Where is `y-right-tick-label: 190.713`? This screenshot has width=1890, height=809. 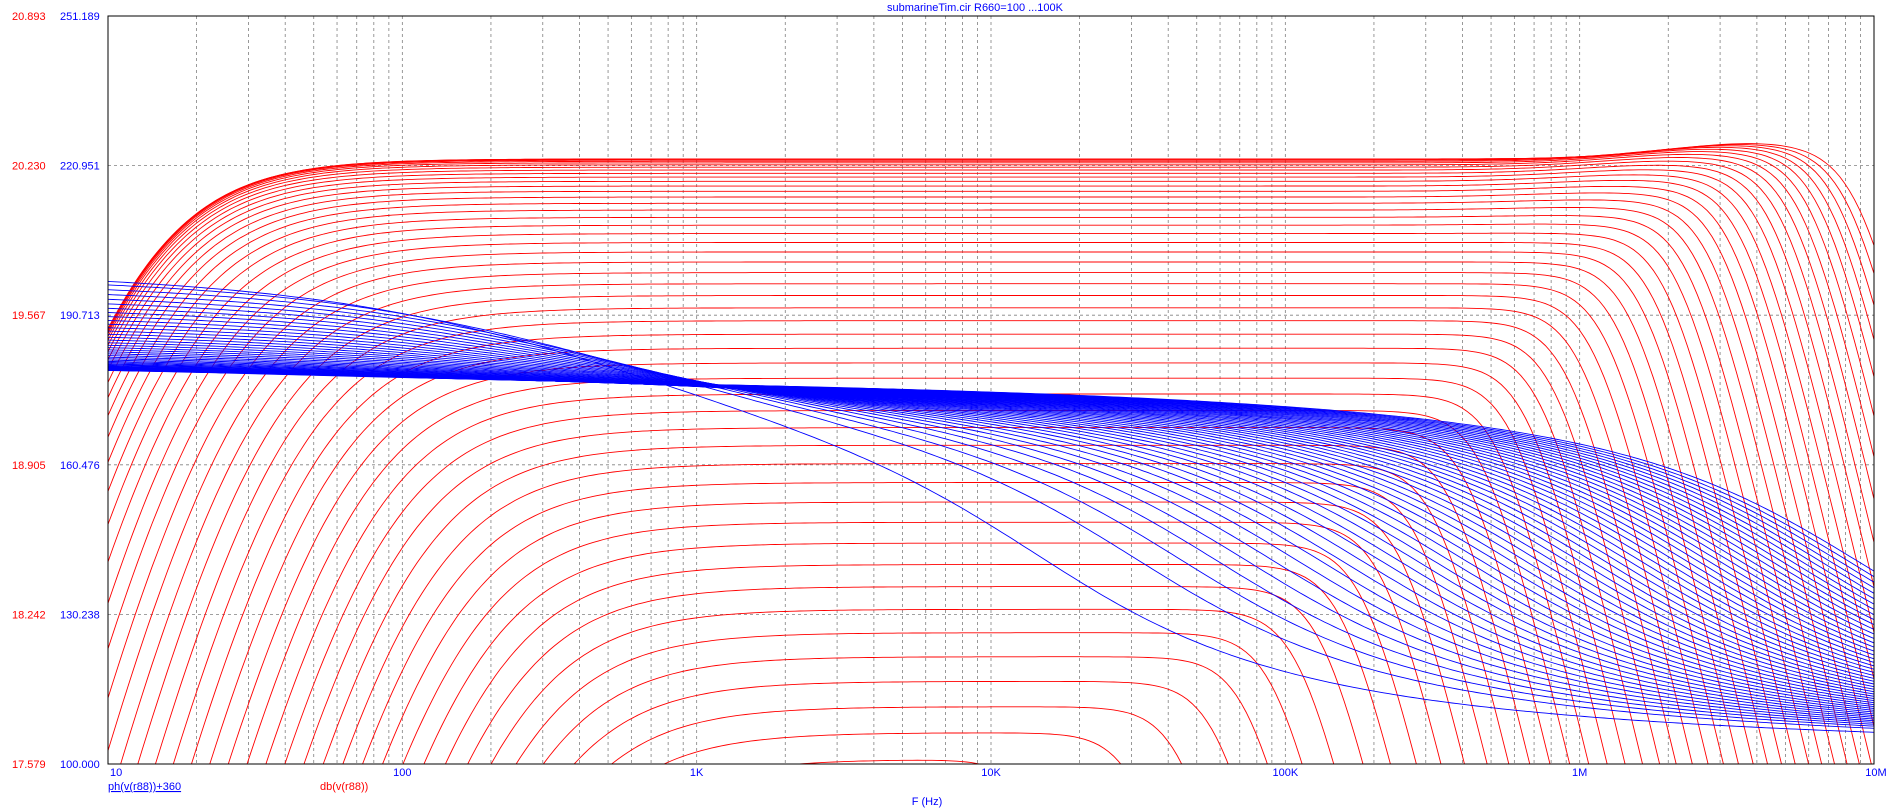 y-right-tick-label: 190.713 is located at coordinates (80, 316).